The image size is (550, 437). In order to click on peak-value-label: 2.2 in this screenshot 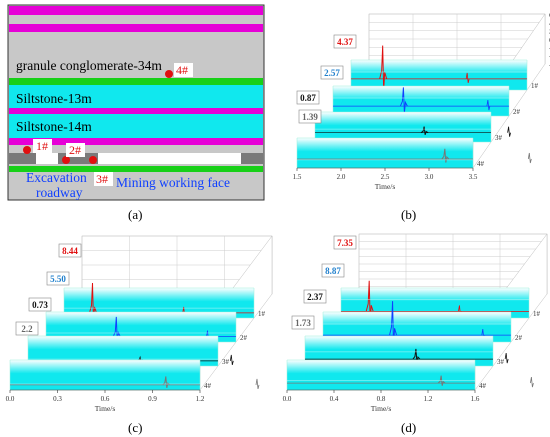, I will do `click(27, 329)`.